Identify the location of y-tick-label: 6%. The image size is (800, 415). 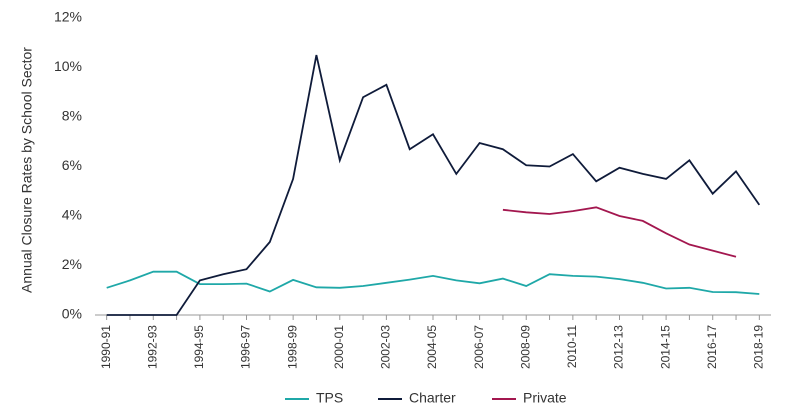
(72, 165).